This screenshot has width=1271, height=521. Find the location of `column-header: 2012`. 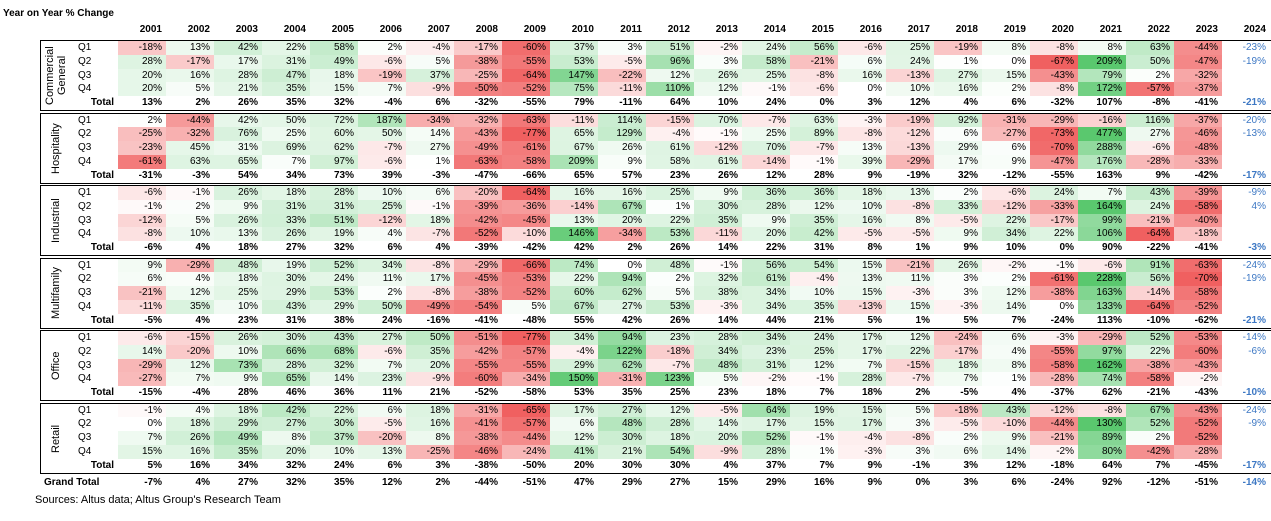

column-header: 2012 is located at coordinates (678, 29).